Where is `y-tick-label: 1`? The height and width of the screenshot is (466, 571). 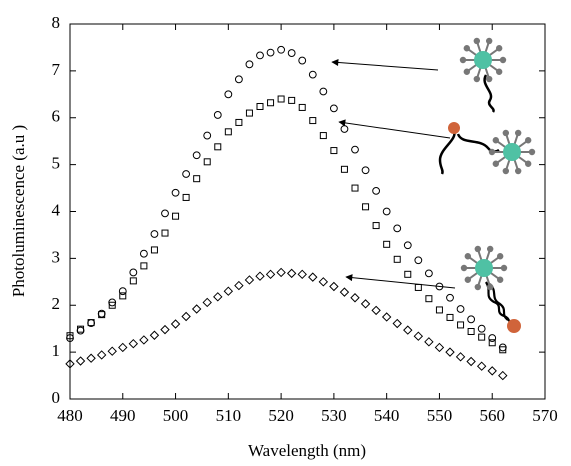
y-tick-label: 1 is located at coordinates (56, 350).